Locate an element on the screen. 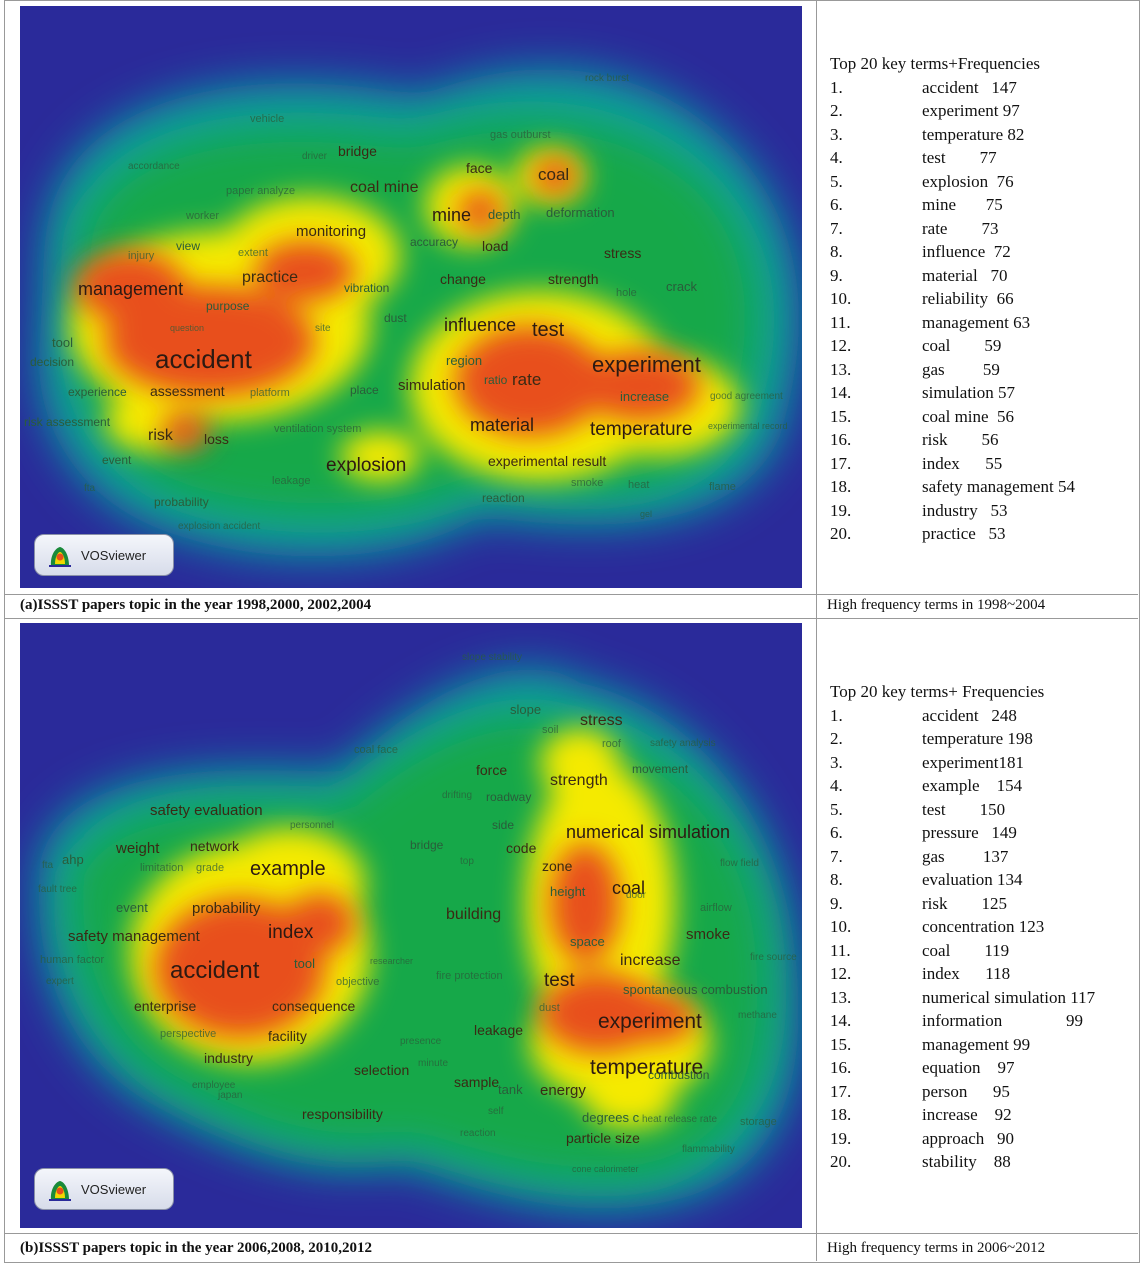 The height and width of the screenshot is (1263, 1140). list-item: 8. influence 72 is located at coordinates (980, 252).